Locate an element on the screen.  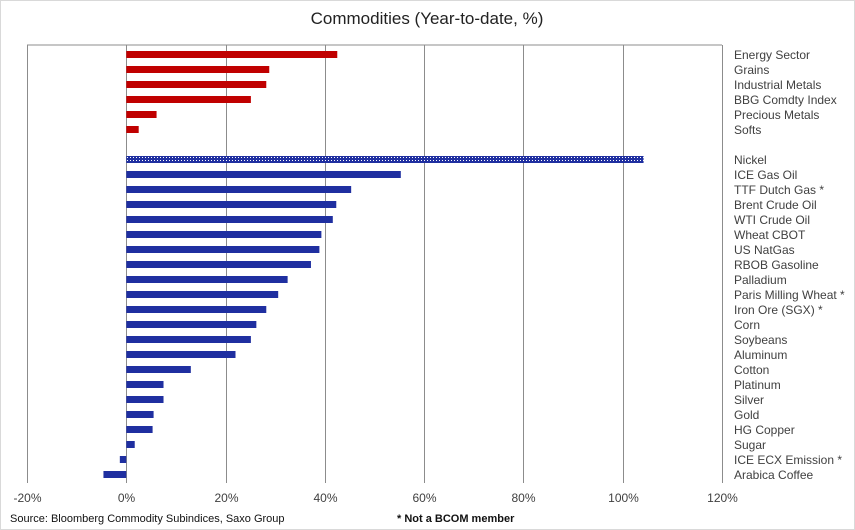
category-label: Platinum is located at coordinates (757, 385).